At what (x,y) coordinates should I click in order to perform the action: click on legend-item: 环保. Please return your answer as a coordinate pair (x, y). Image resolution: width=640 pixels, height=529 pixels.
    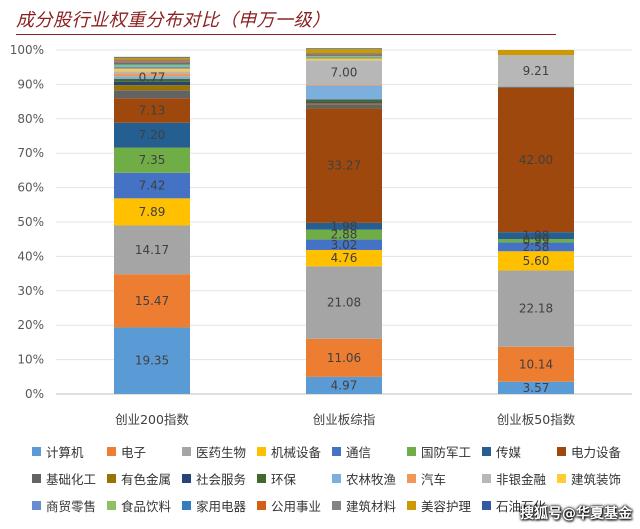
    Looking at the image, I should click on (294, 478).